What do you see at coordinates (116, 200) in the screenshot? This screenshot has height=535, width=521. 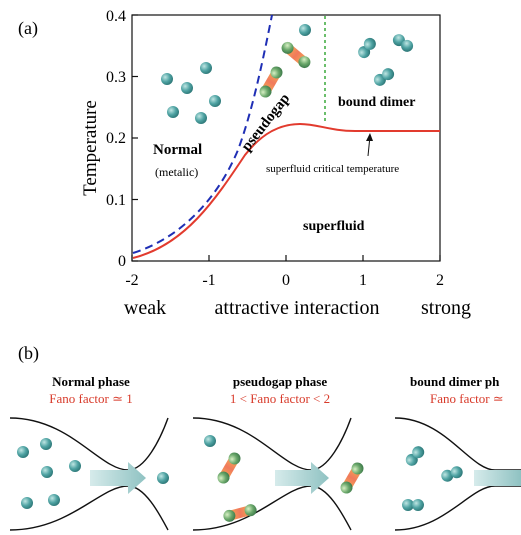 I see `y-tick-label: 0.1` at bounding box center [116, 200].